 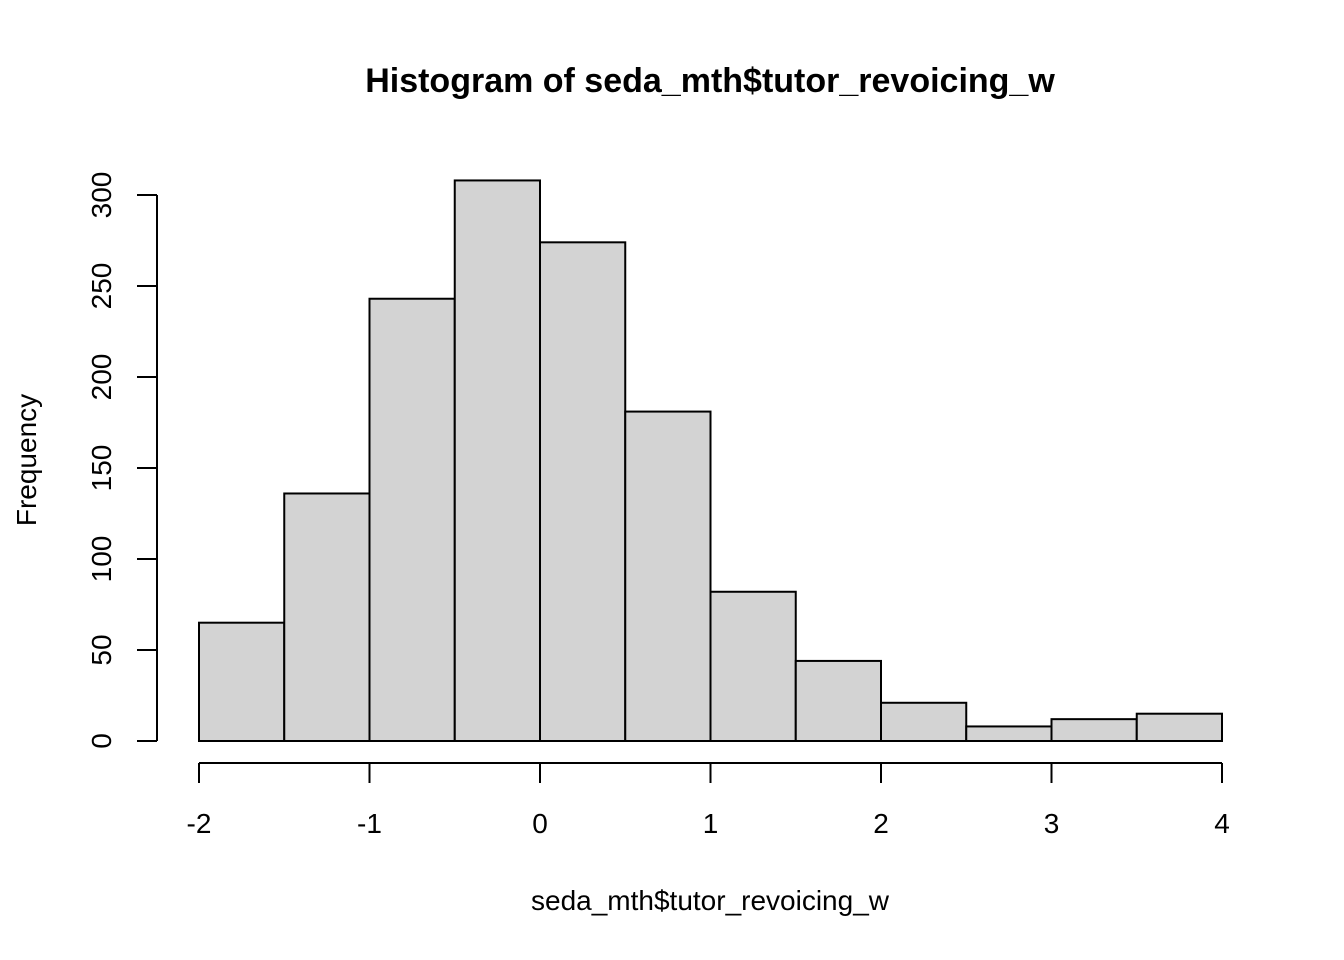 What do you see at coordinates (26, 460) in the screenshot?
I see `y-axis-label: Frequency` at bounding box center [26, 460].